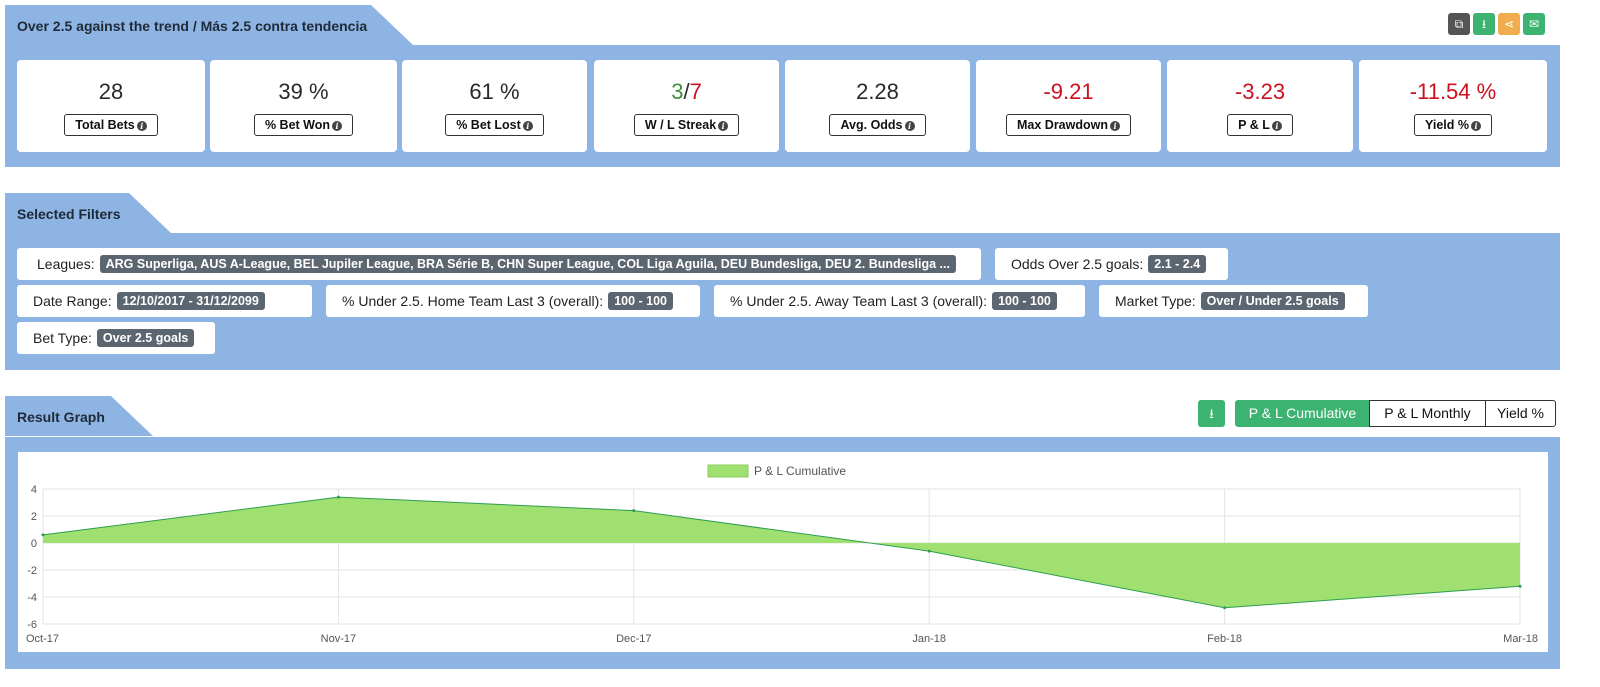 This screenshot has height=687, width=1600. I want to click on share-button: ⋖, so click(1509, 24).